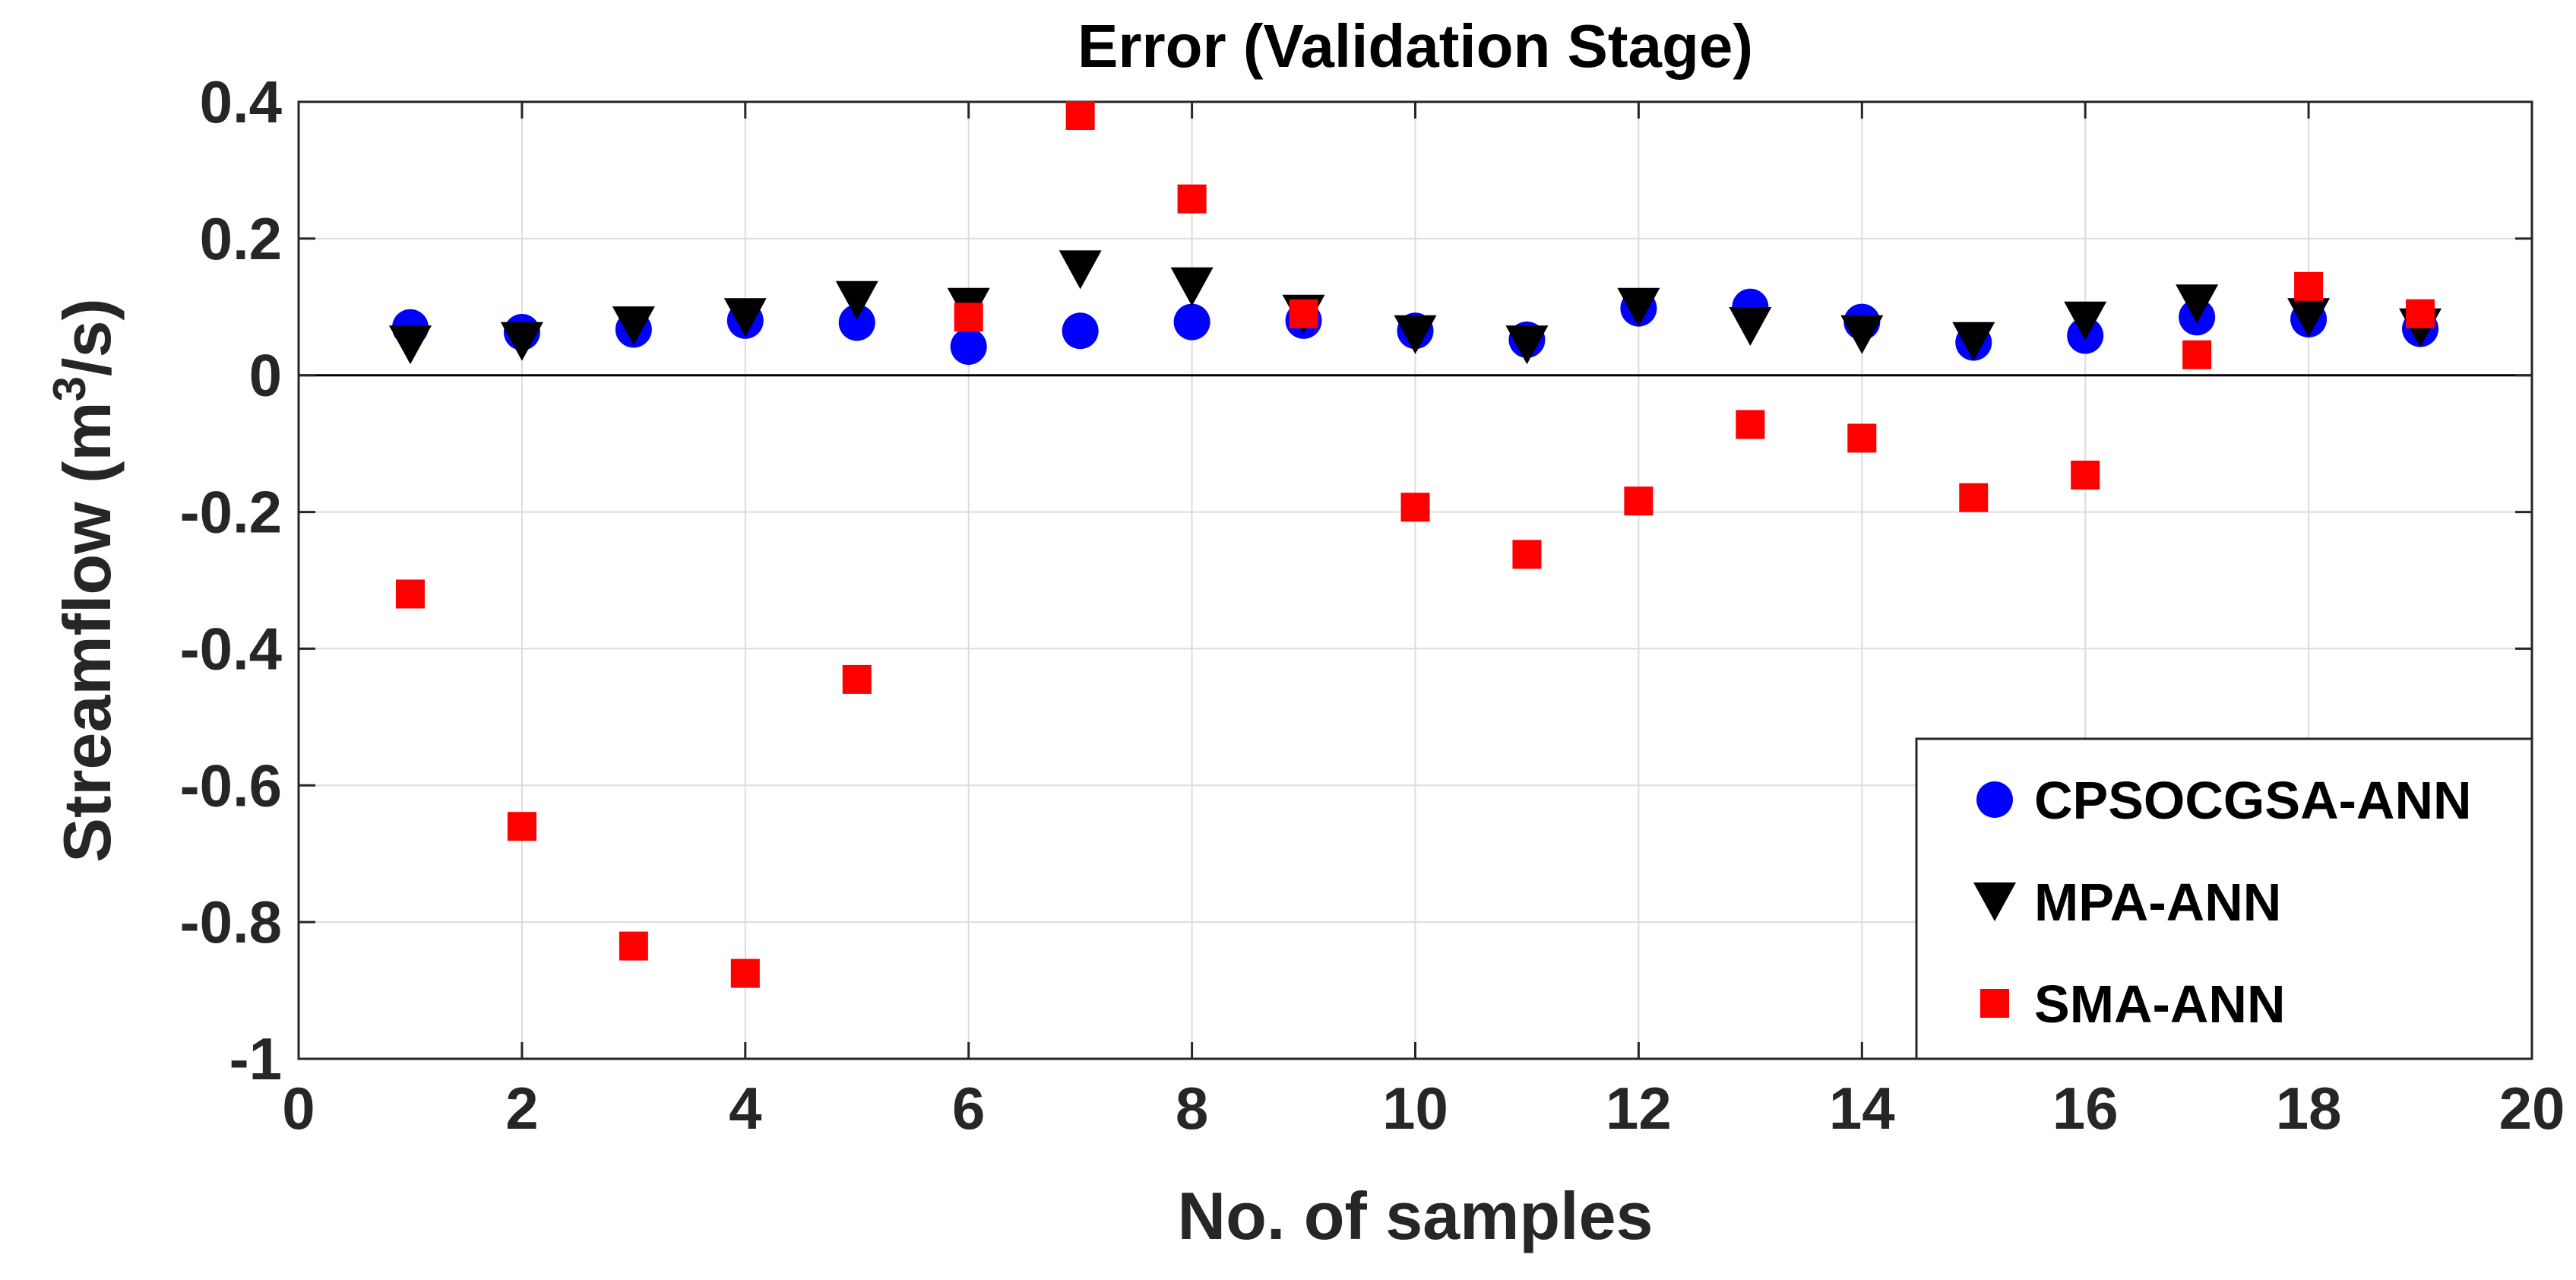  I want to click on y-tick-label: -0.2, so click(231, 512).